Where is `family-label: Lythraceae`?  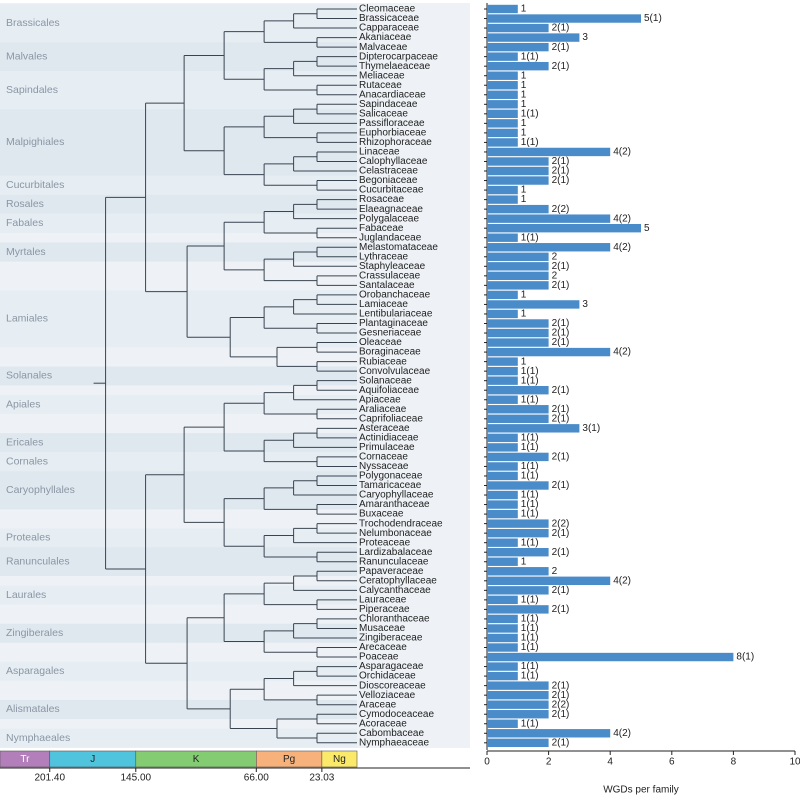
family-label: Lythraceae is located at coordinates (384, 256).